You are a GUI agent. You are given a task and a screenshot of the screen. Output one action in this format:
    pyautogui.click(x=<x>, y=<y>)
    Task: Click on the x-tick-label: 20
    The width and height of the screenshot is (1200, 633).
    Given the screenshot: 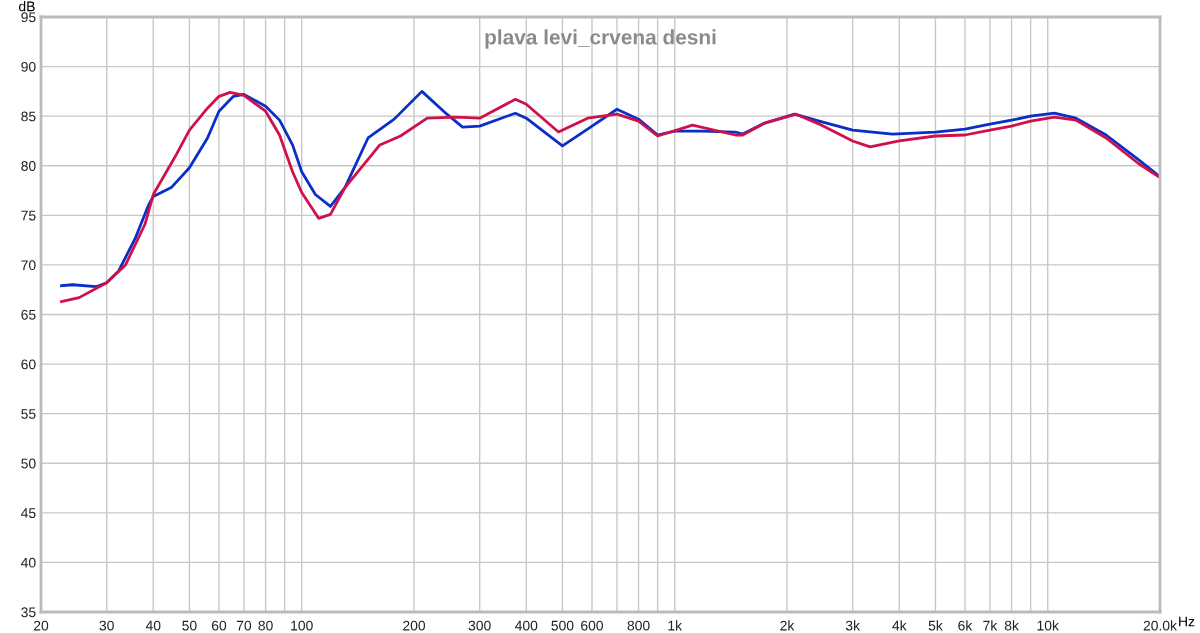 What is the action you would take?
    pyautogui.click(x=41, y=625)
    